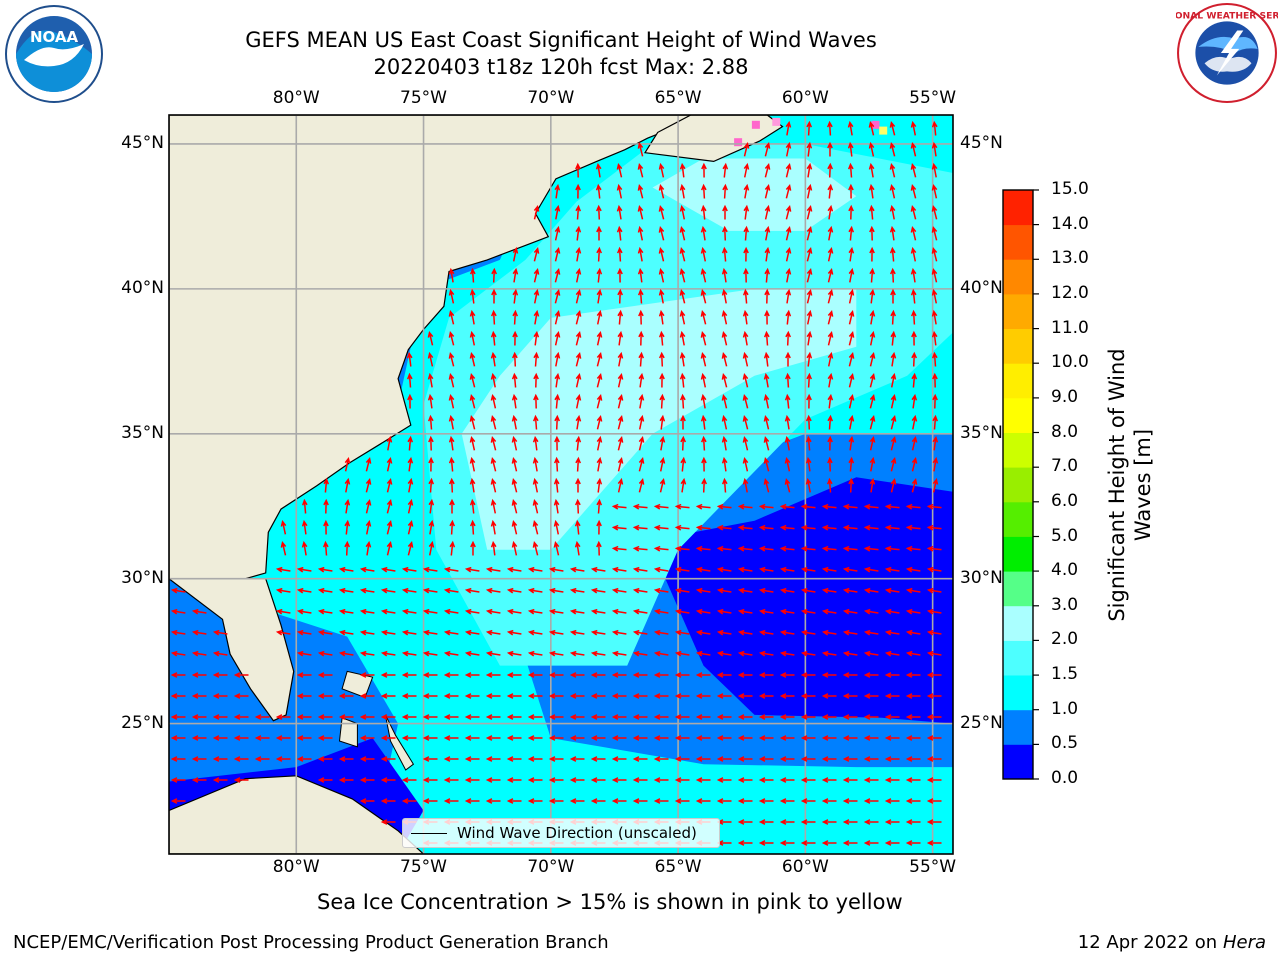 This screenshot has height=960, width=1280. Describe the element at coordinates (1070, 189) in the screenshot. I see `colorbar-tick-label: 15.0` at that location.